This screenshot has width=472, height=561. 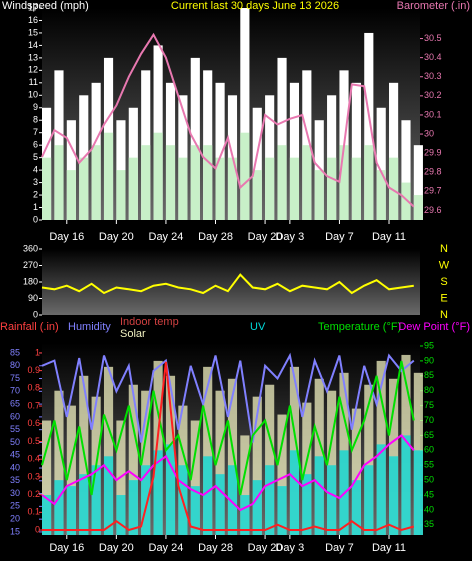 What do you see at coordinates (33, 7) in the screenshot?
I see `y-tick-label: 17` at bounding box center [33, 7].